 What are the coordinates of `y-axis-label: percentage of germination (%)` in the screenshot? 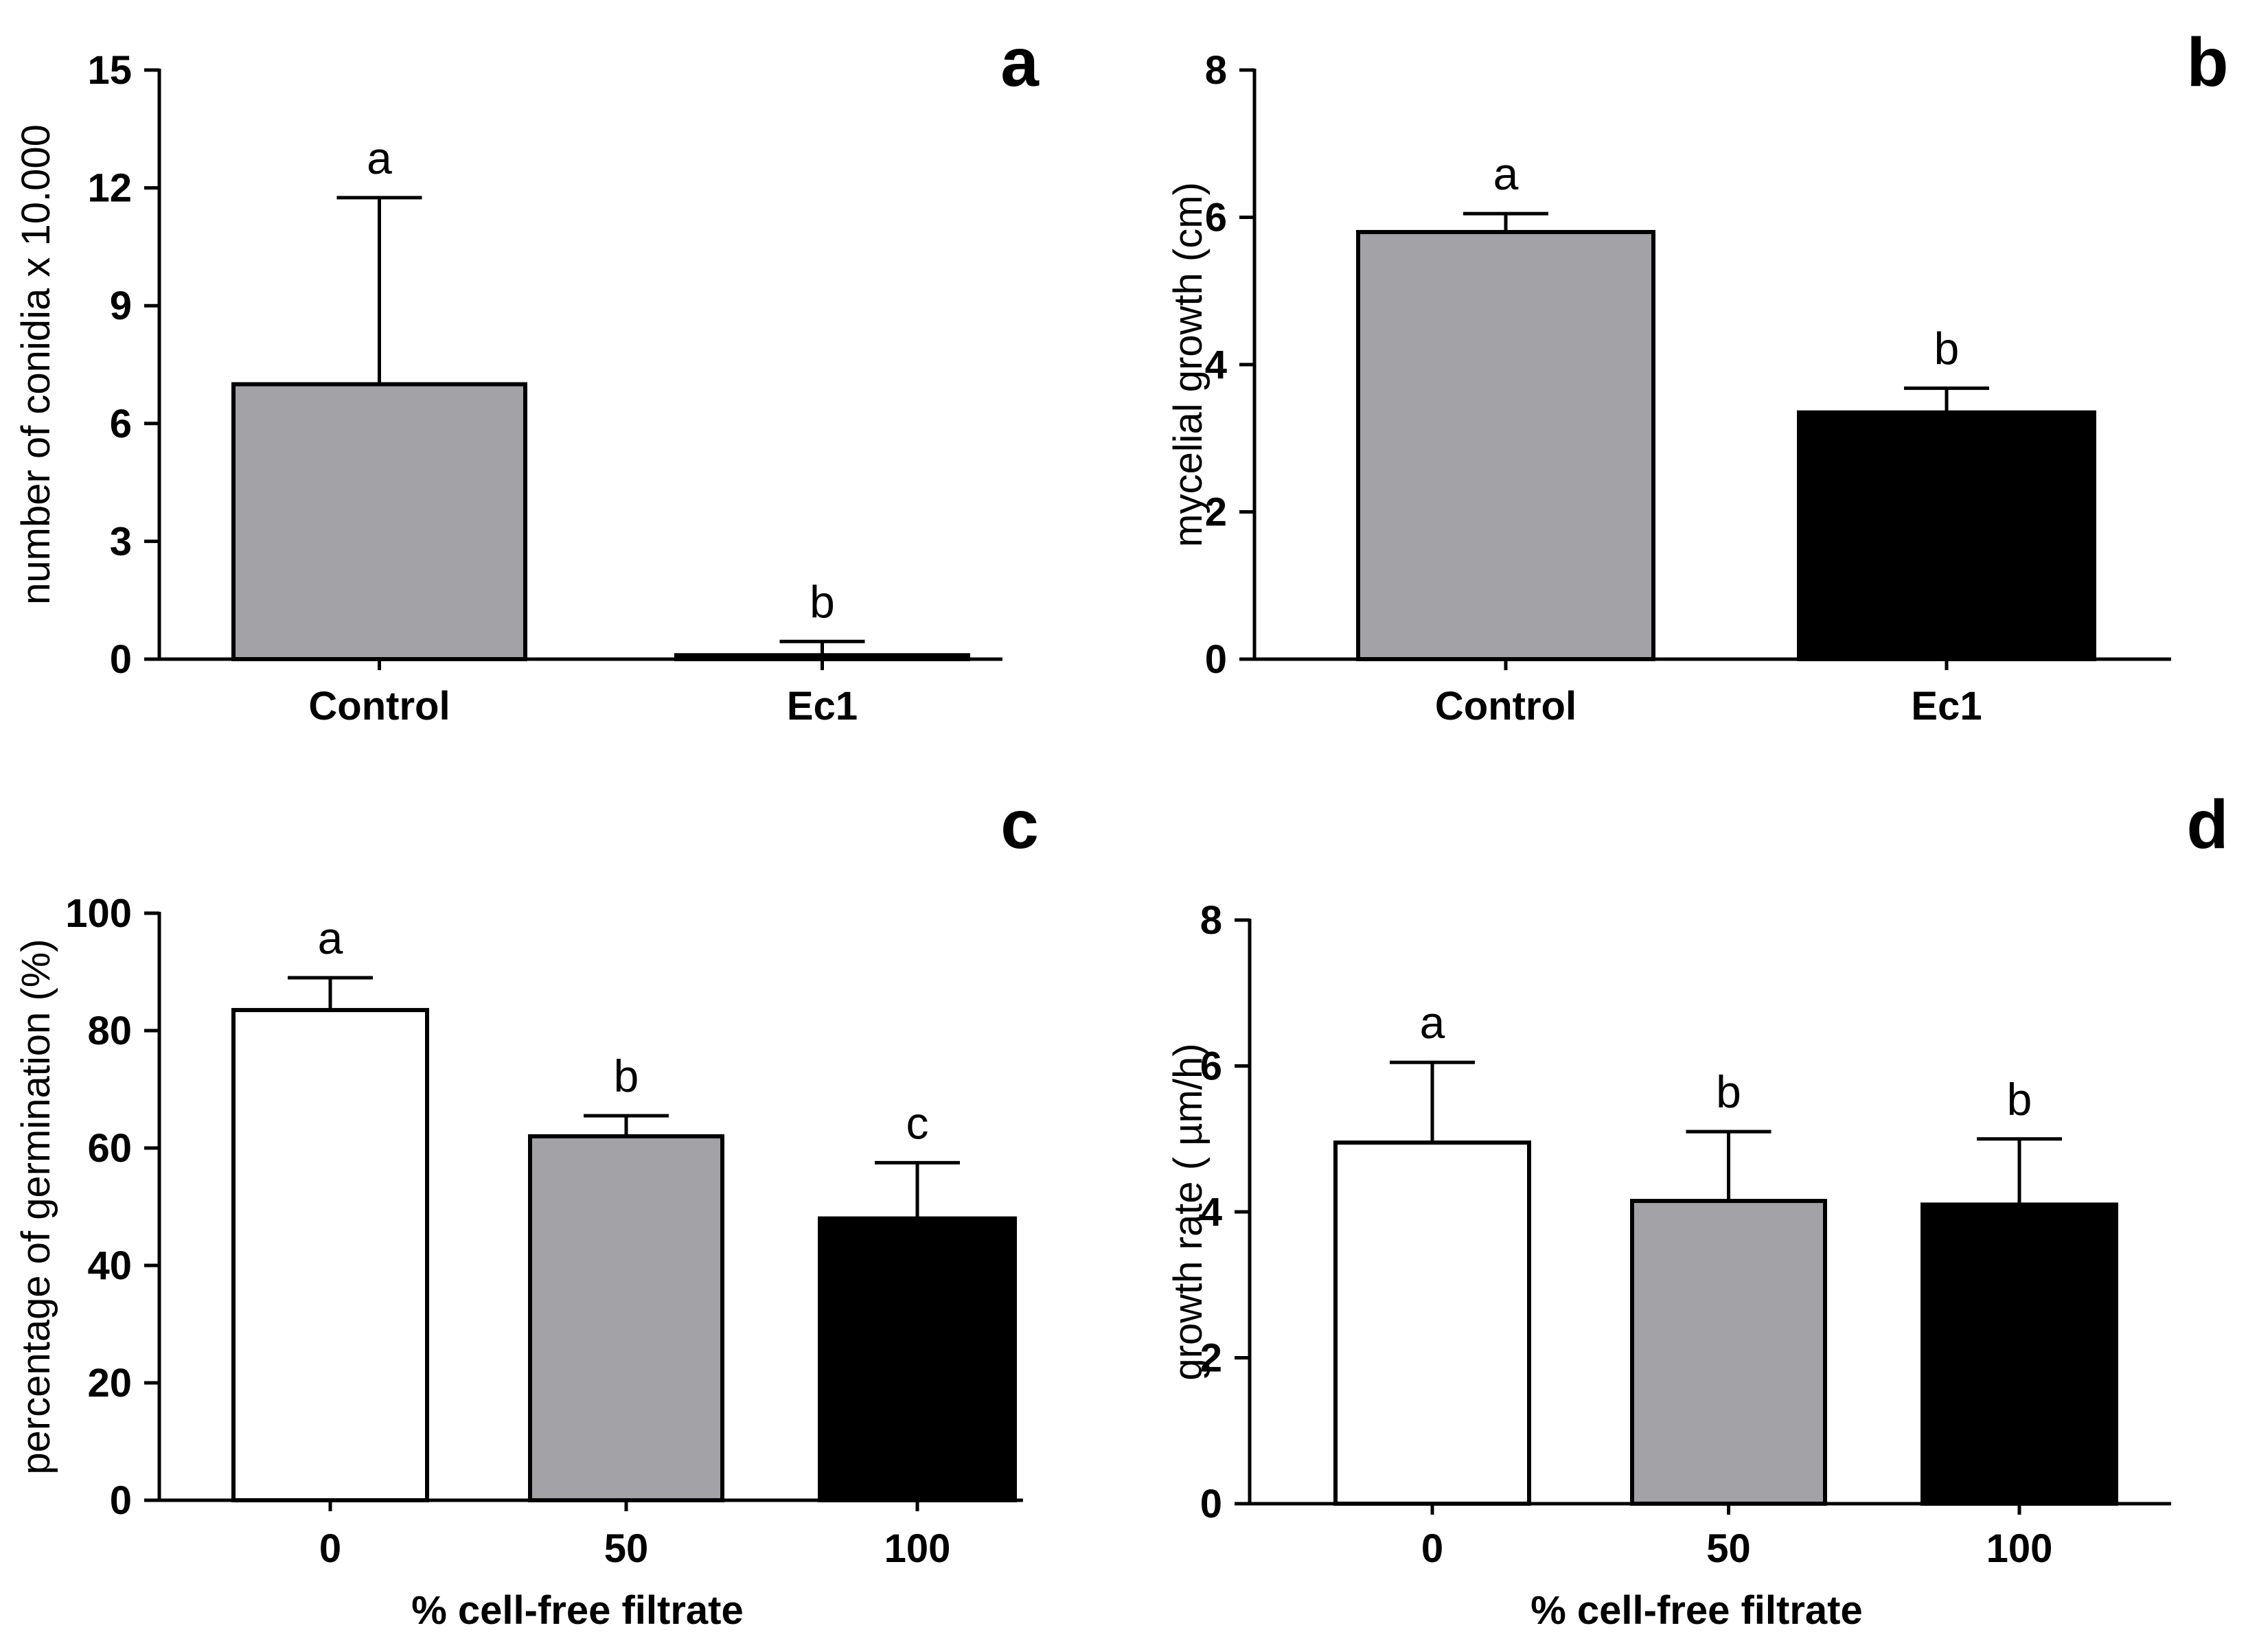 It's located at (36, 1206).